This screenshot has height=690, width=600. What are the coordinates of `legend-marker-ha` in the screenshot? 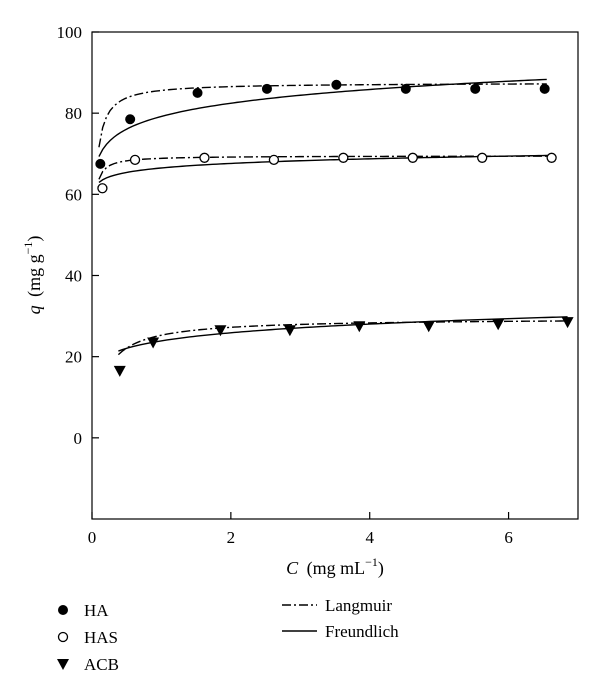 It's located at (63, 610).